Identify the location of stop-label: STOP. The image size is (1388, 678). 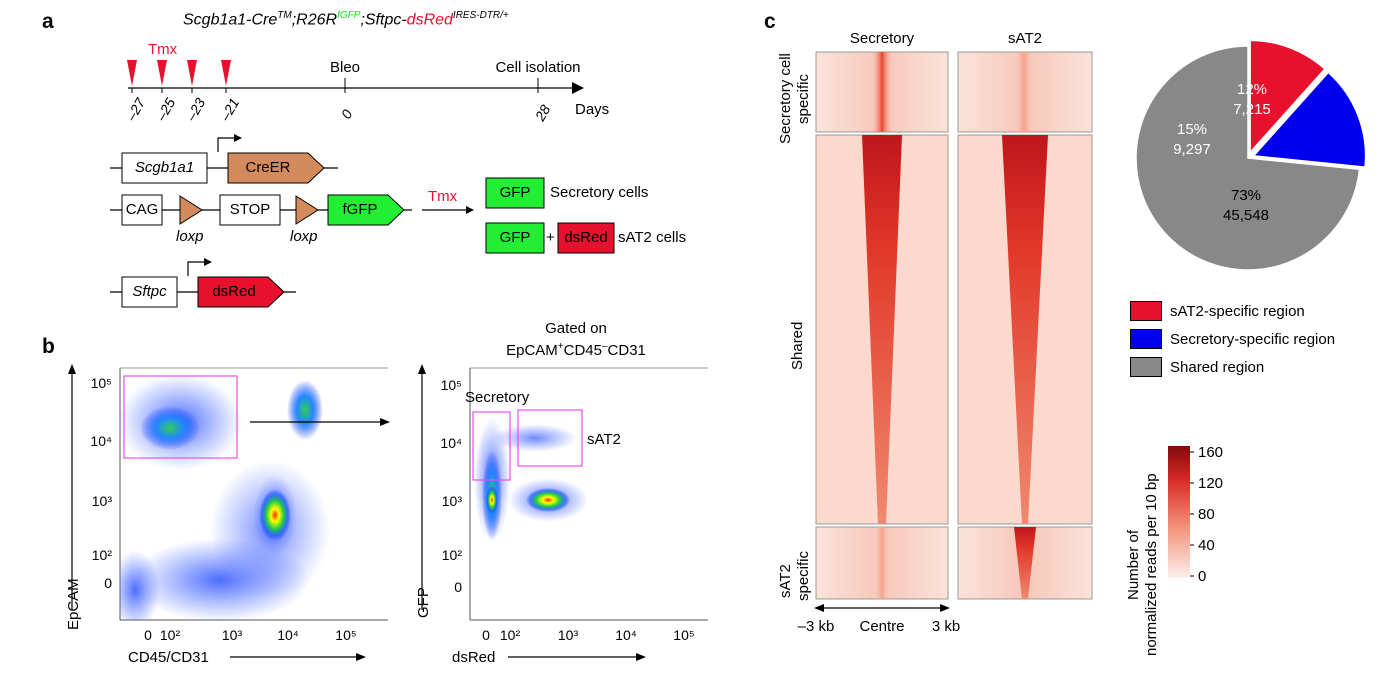
(250, 209).